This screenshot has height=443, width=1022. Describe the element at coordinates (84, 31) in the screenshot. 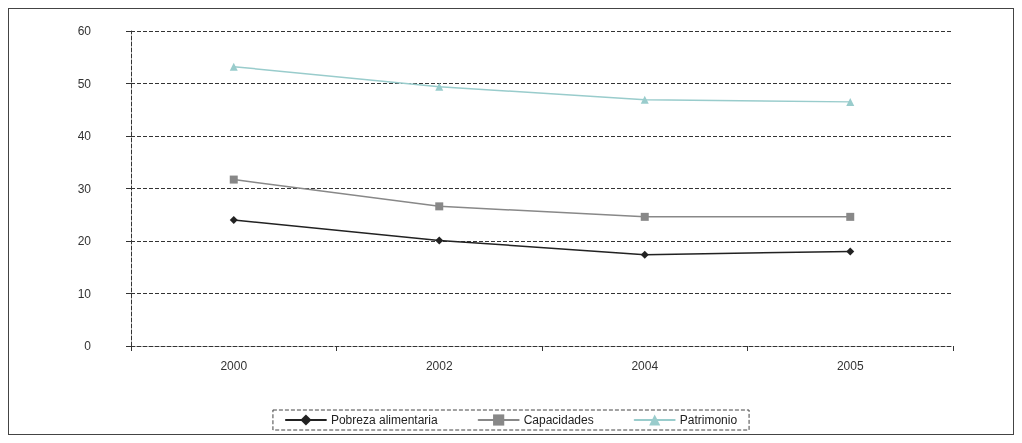

I see `y-tick-label: 60` at that location.